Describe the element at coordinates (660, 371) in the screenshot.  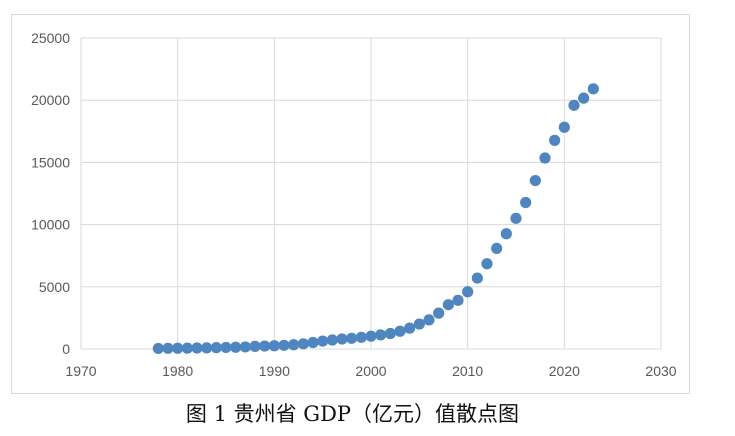
I see `x-tick-label: 2030` at that location.